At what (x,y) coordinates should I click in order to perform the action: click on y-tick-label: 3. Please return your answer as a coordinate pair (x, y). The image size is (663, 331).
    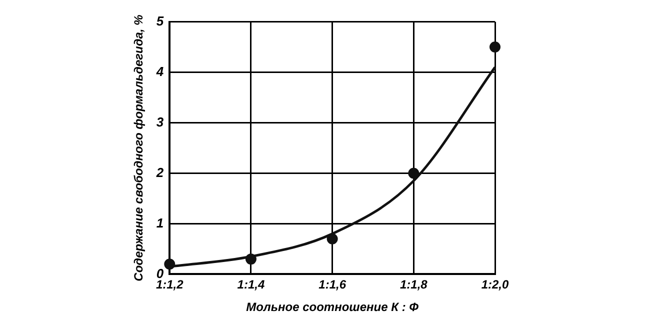
    Looking at the image, I should click on (160, 122).